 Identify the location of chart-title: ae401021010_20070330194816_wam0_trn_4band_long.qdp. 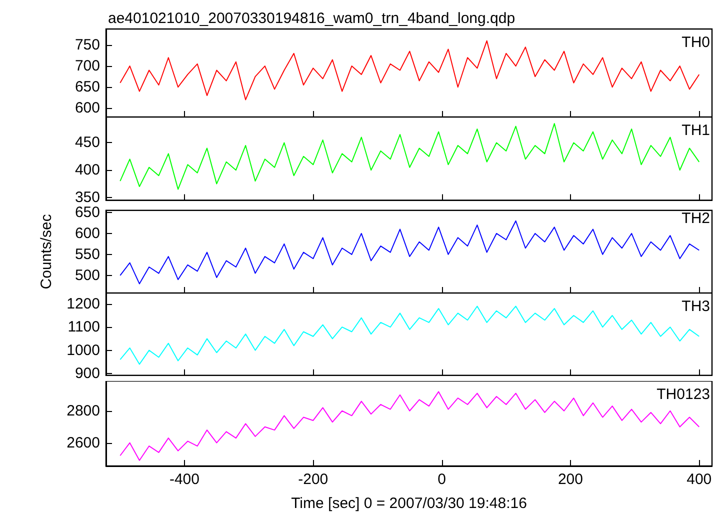
(312, 18).